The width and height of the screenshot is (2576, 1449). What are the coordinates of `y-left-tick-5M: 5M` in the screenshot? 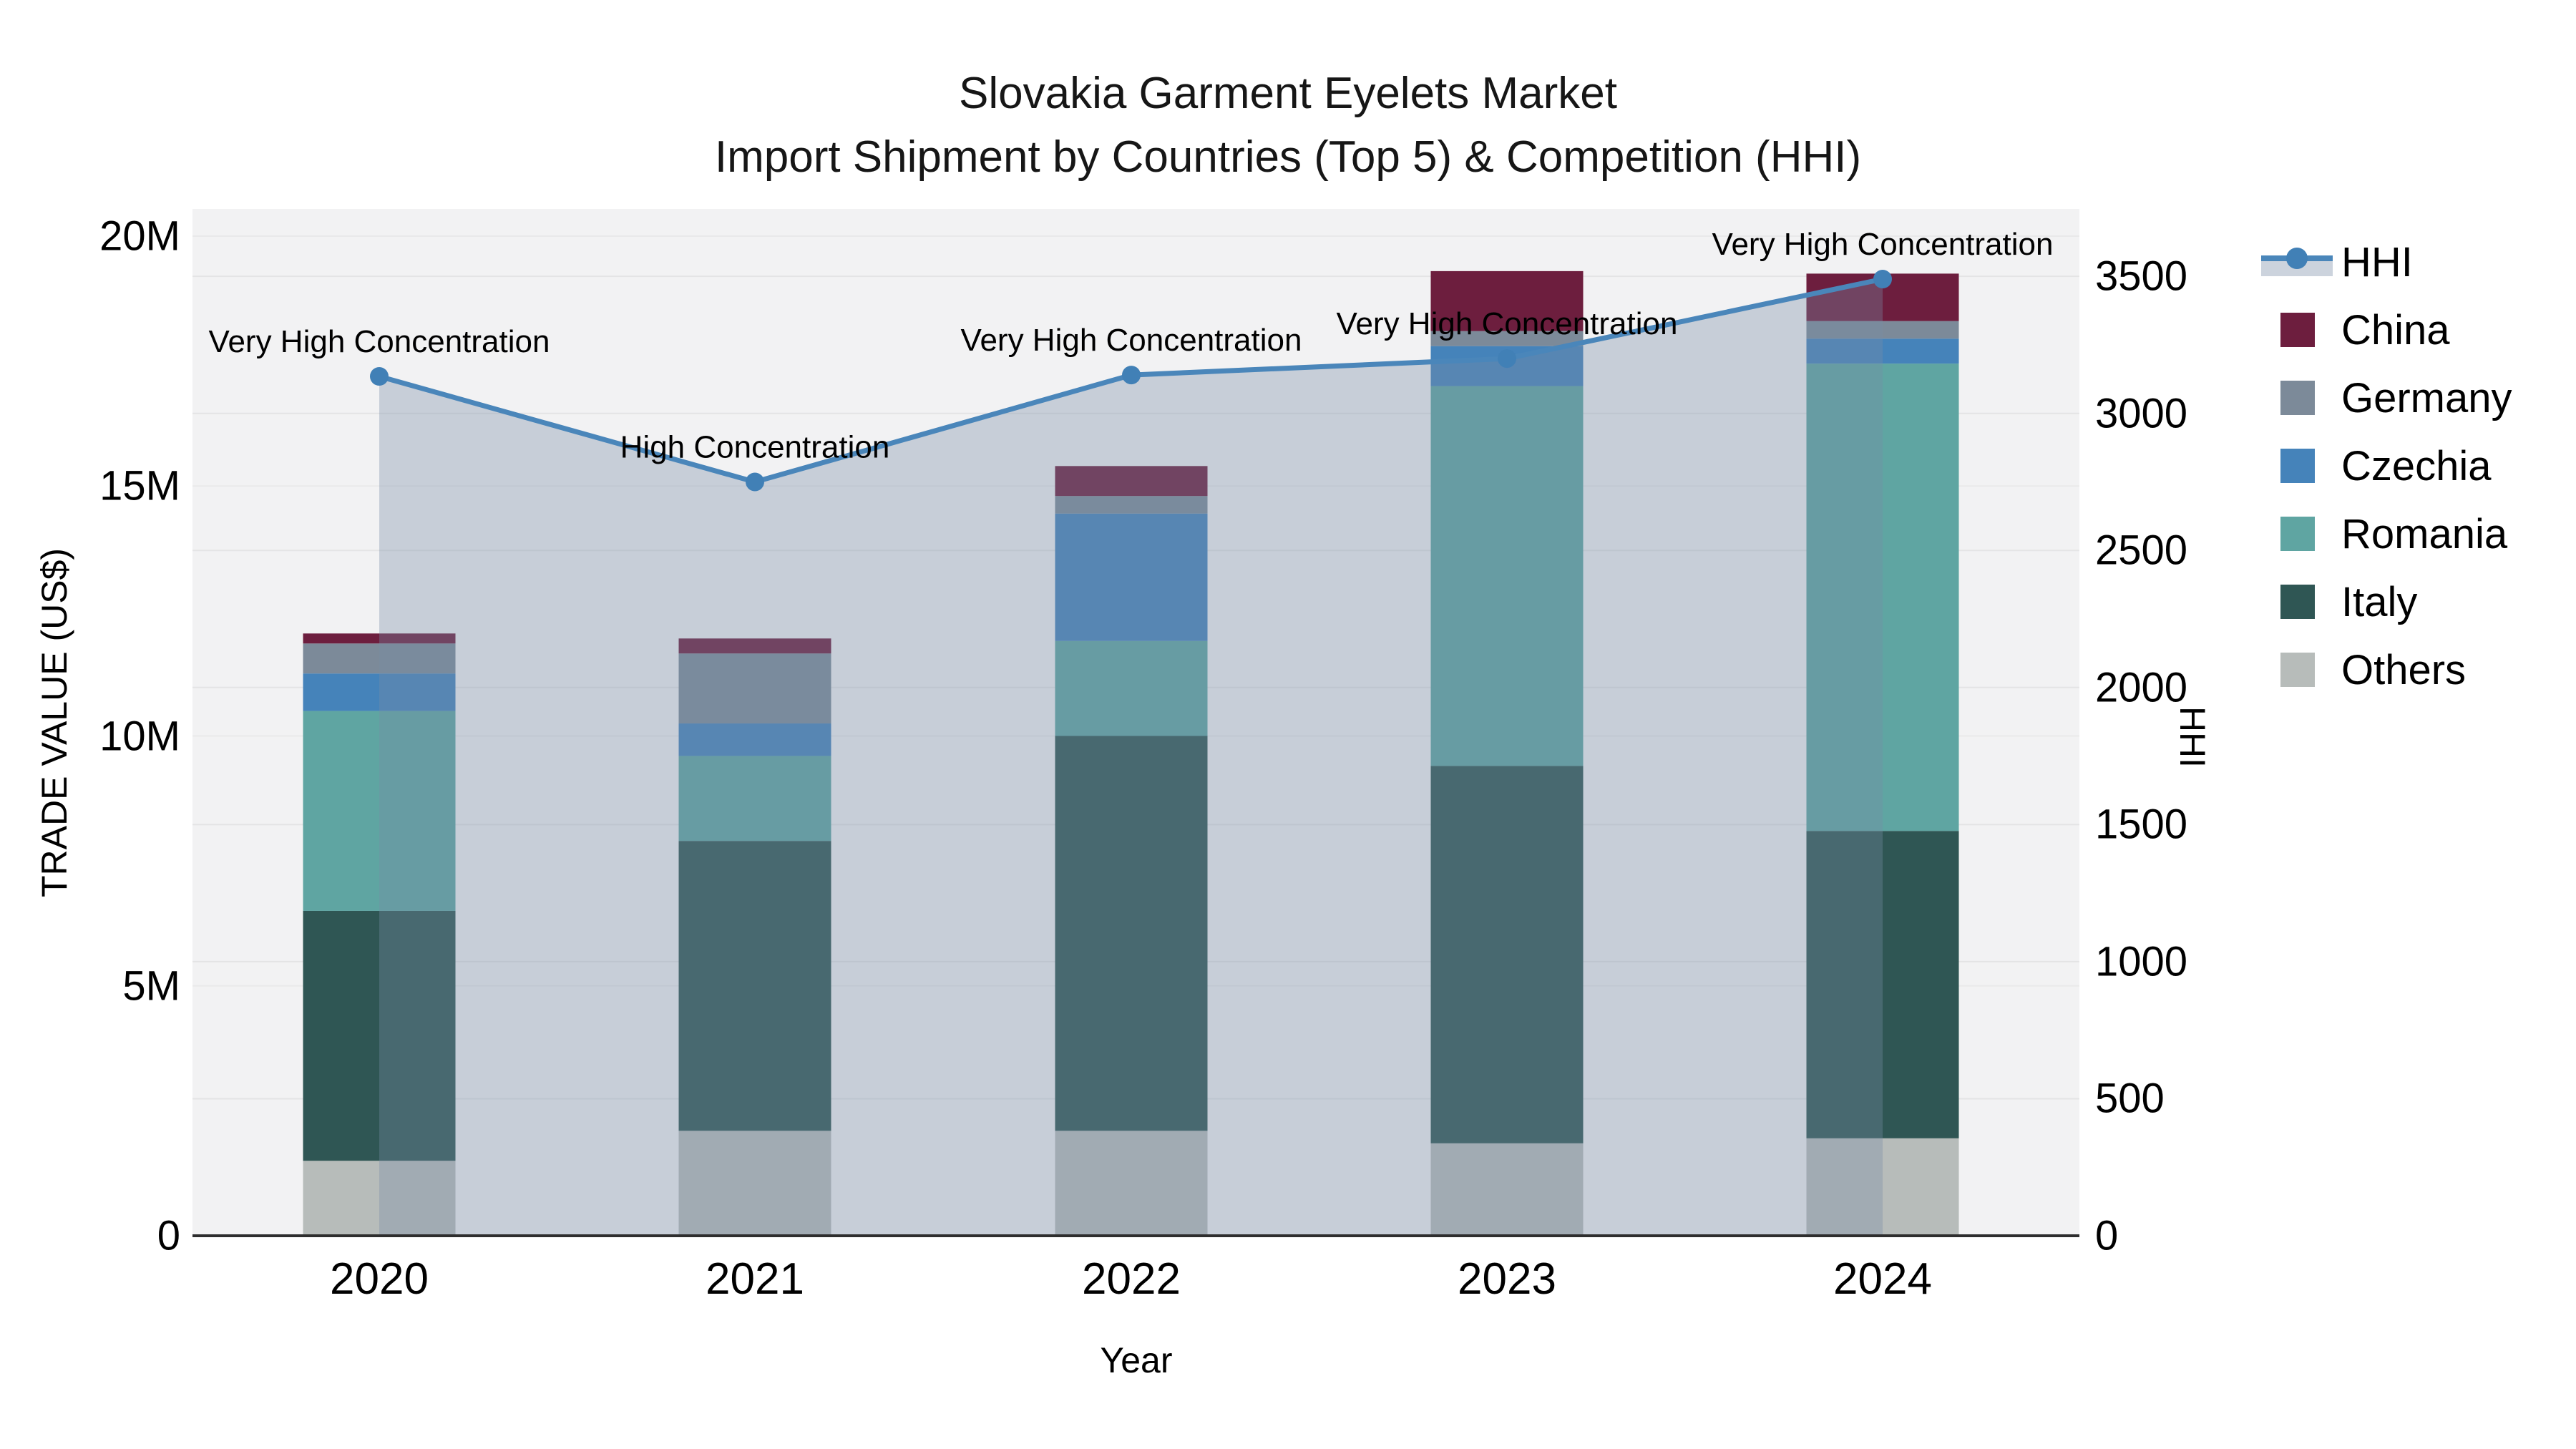 It's located at (151, 986).